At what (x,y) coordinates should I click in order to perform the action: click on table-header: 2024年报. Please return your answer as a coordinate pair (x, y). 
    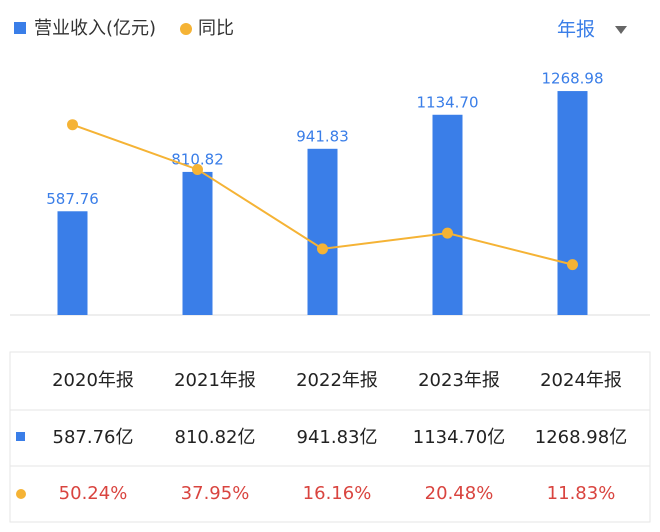
    Looking at the image, I should click on (581, 380).